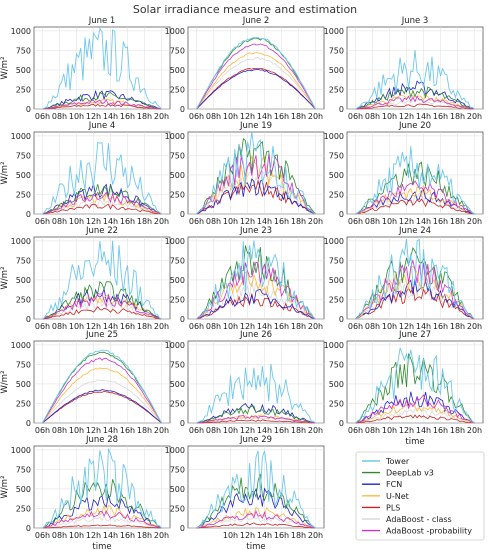  I want to click on panel-title: June 28, so click(101, 440).